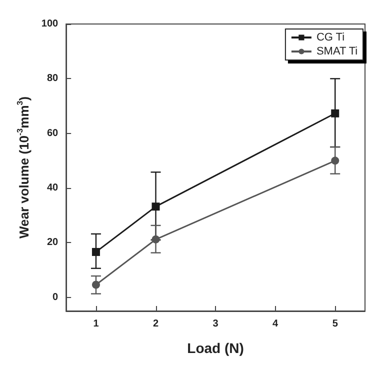 The image size is (383, 368). What do you see at coordinates (52, 133) in the screenshot?
I see `y-tick-label: 60` at bounding box center [52, 133].